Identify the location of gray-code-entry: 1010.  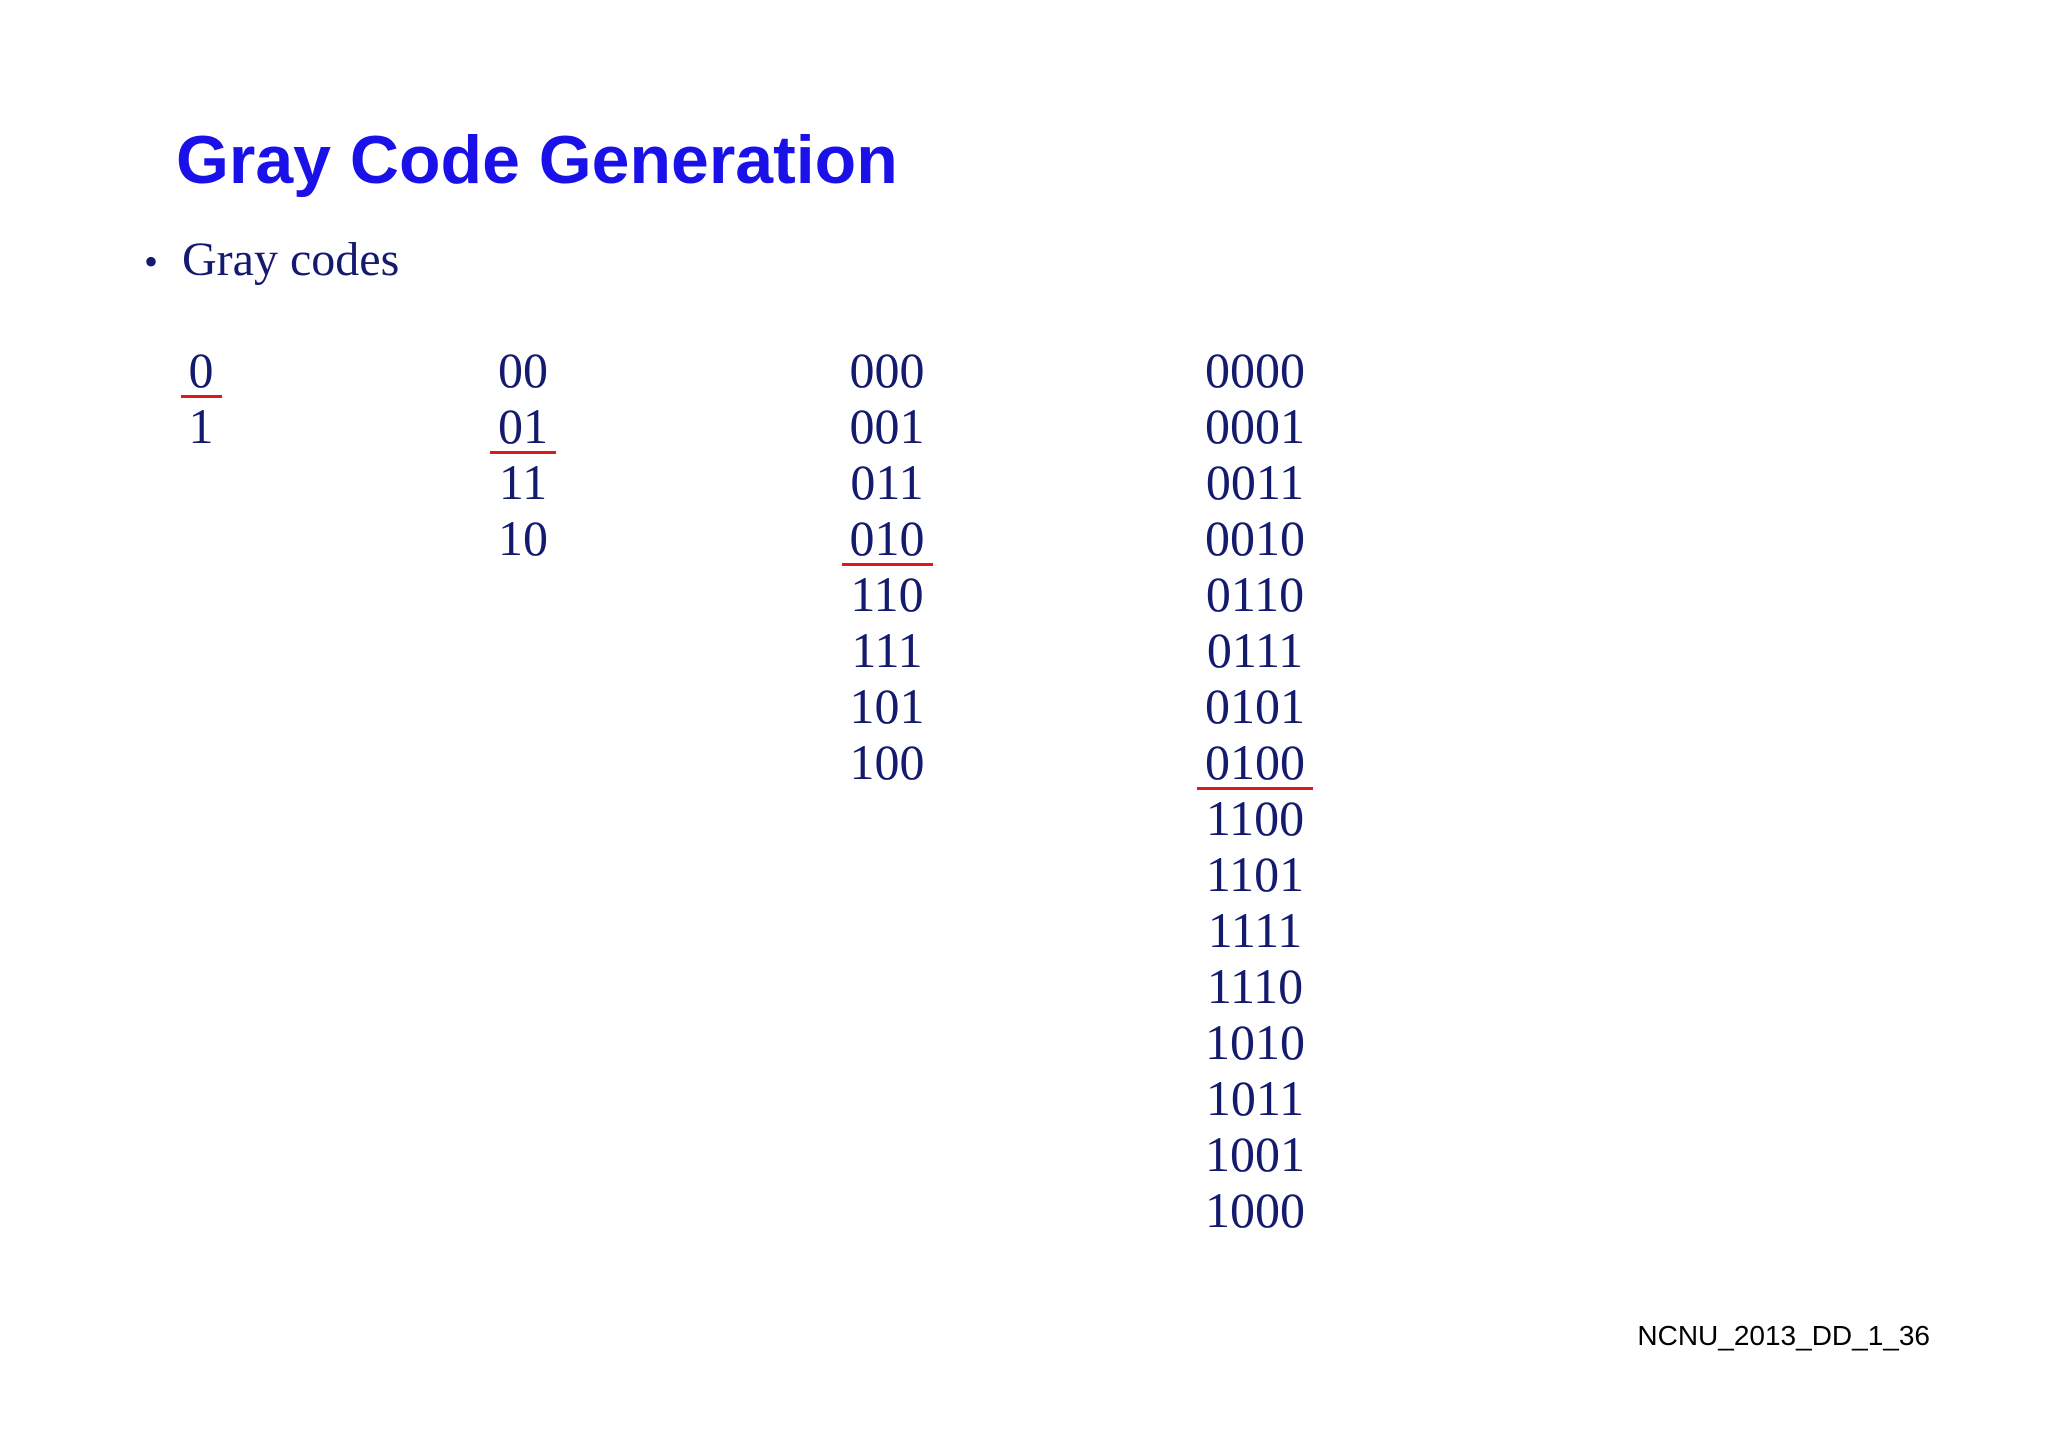
(1255, 1042).